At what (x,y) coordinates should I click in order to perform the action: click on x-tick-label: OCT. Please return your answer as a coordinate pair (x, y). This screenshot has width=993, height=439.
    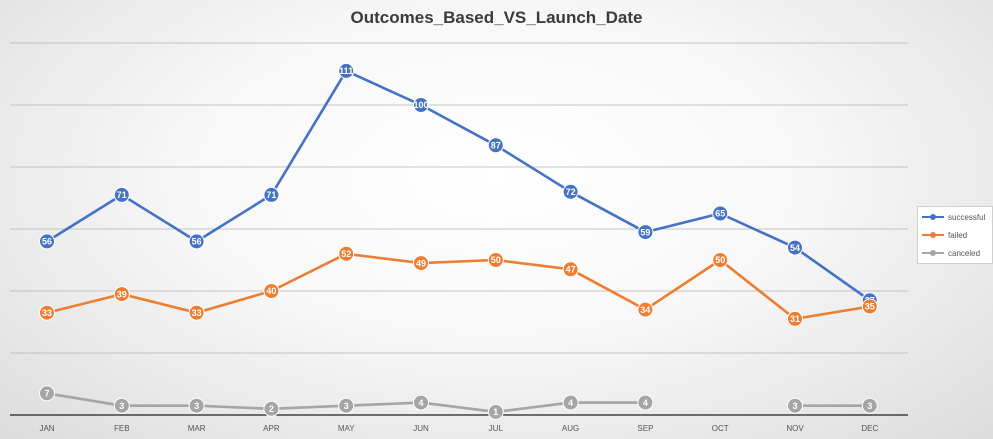
    Looking at the image, I should click on (720, 428).